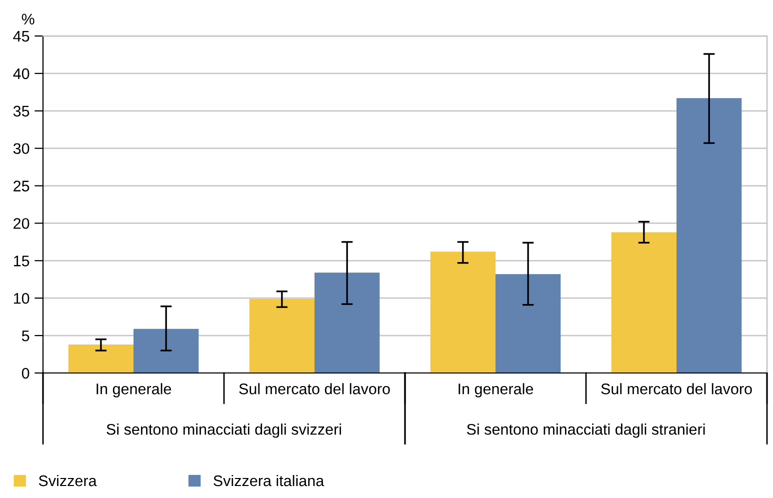 Image resolution: width=773 pixels, height=498 pixels. What do you see at coordinates (21, 74) in the screenshot?
I see `y-tick-label: 40` at bounding box center [21, 74].